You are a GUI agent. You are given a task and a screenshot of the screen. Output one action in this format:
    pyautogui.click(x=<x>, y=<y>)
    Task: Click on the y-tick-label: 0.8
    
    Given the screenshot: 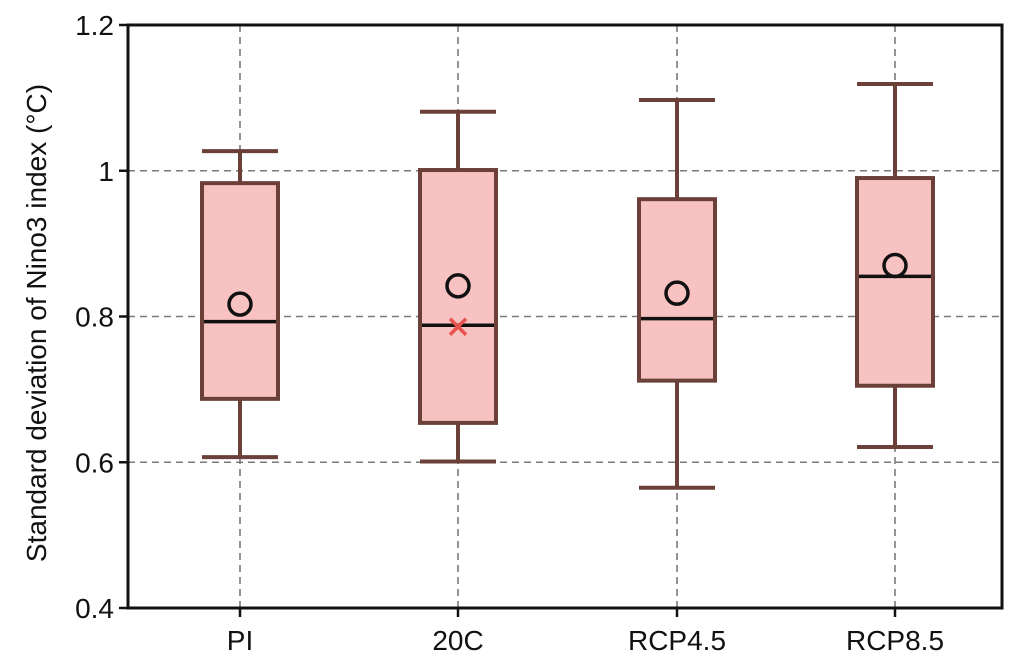 What is the action you would take?
    pyautogui.click(x=94, y=317)
    